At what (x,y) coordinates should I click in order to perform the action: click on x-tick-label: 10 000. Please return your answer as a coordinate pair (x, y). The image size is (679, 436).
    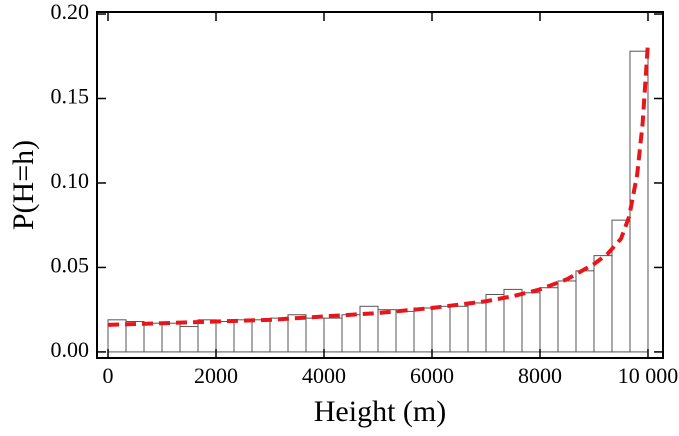
    Looking at the image, I should click on (648, 375).